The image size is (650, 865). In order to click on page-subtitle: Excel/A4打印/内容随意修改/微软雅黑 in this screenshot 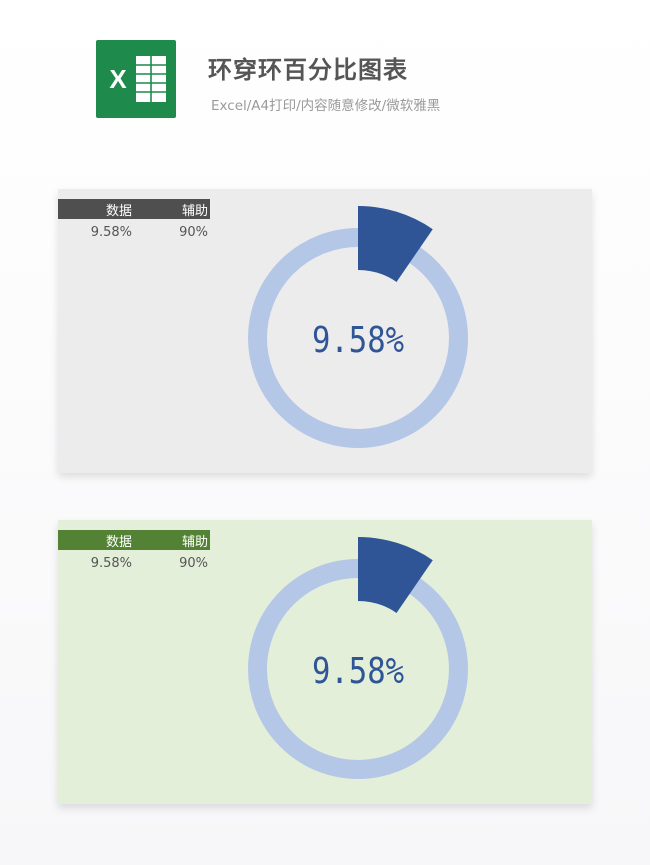, I will do `click(326, 106)`.